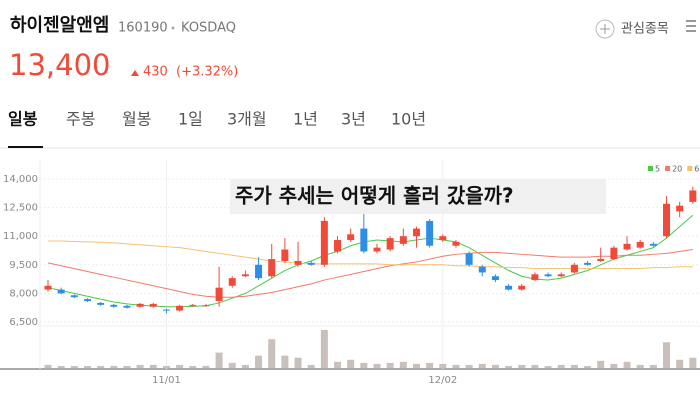 The image size is (700, 400). Describe the element at coordinates (166, 380) in the screenshot. I see `x-tick-label: 11/01` at that location.